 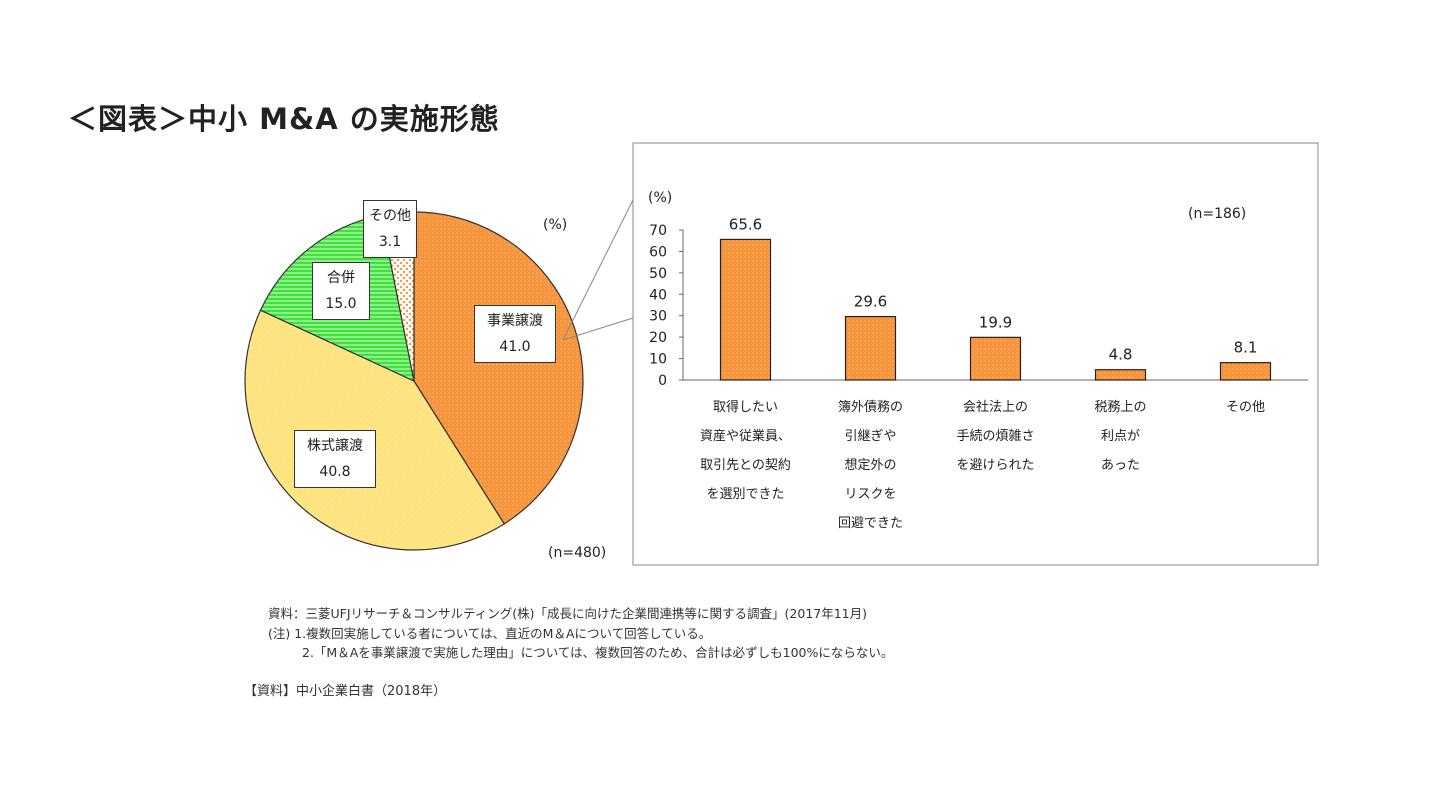 What do you see at coordinates (555, 225) in the screenshot?
I see `pie-unit-label: (%)` at bounding box center [555, 225].